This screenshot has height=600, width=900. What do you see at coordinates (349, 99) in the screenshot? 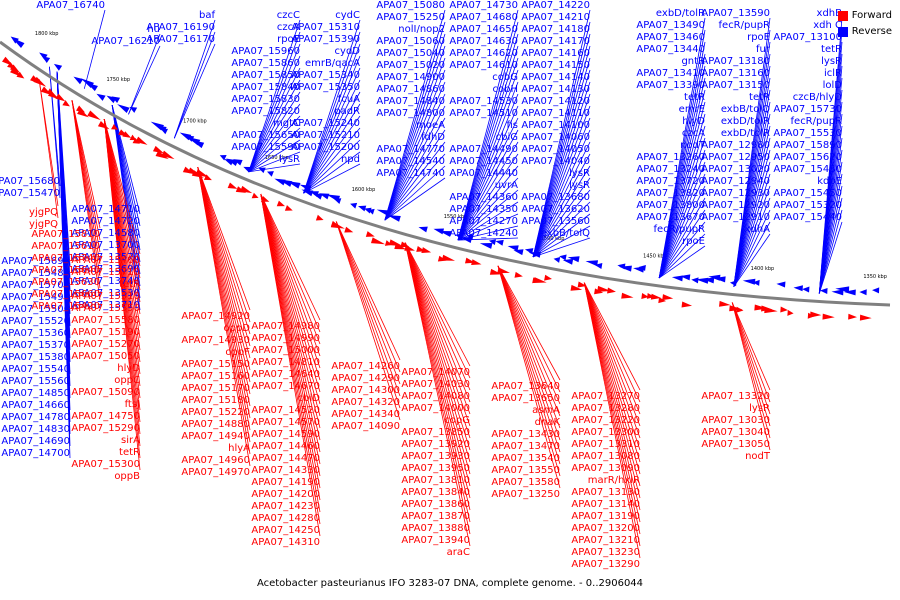
I see `reverse-gene-label: fcuA` at bounding box center [349, 99].